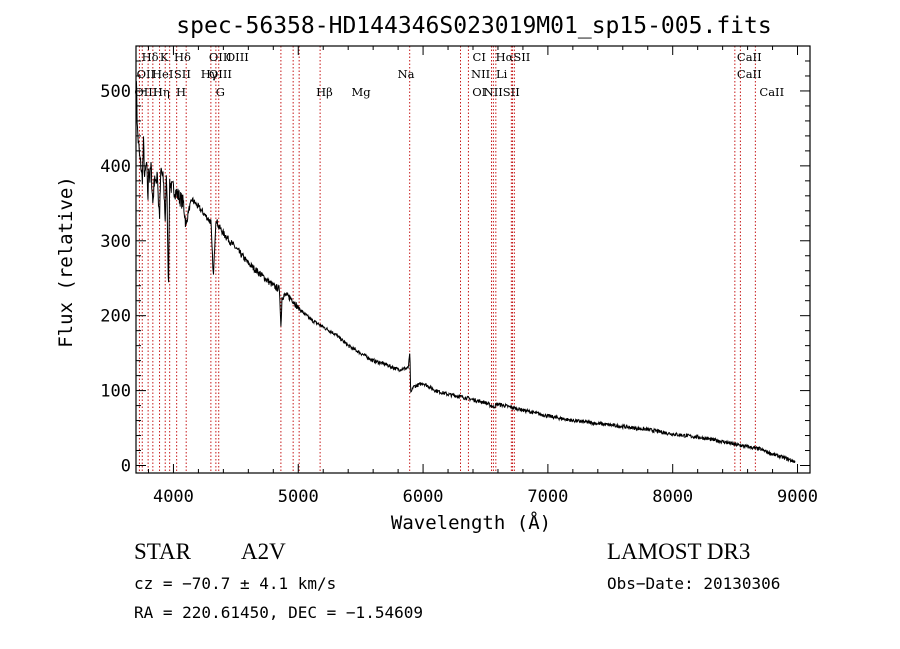  I want to click on y-tick-label-500: 500, so click(115, 92).